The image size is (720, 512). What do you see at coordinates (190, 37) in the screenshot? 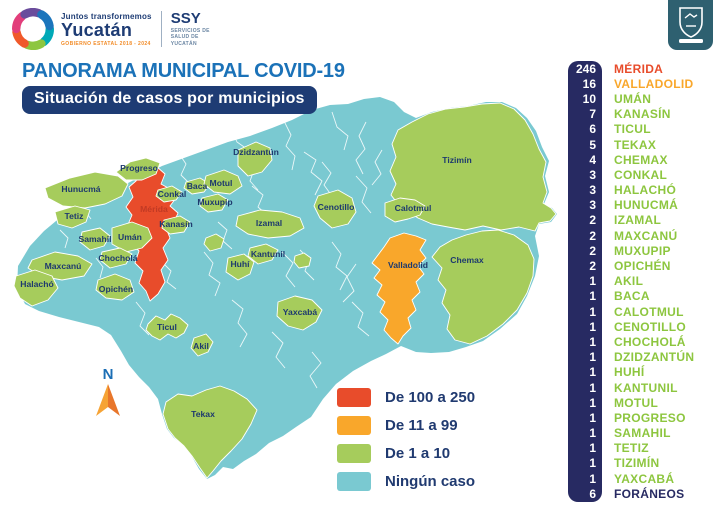
I see `agency-name: SERVICIOS DE SALUD DE YUCATÁN` at bounding box center [190, 37].